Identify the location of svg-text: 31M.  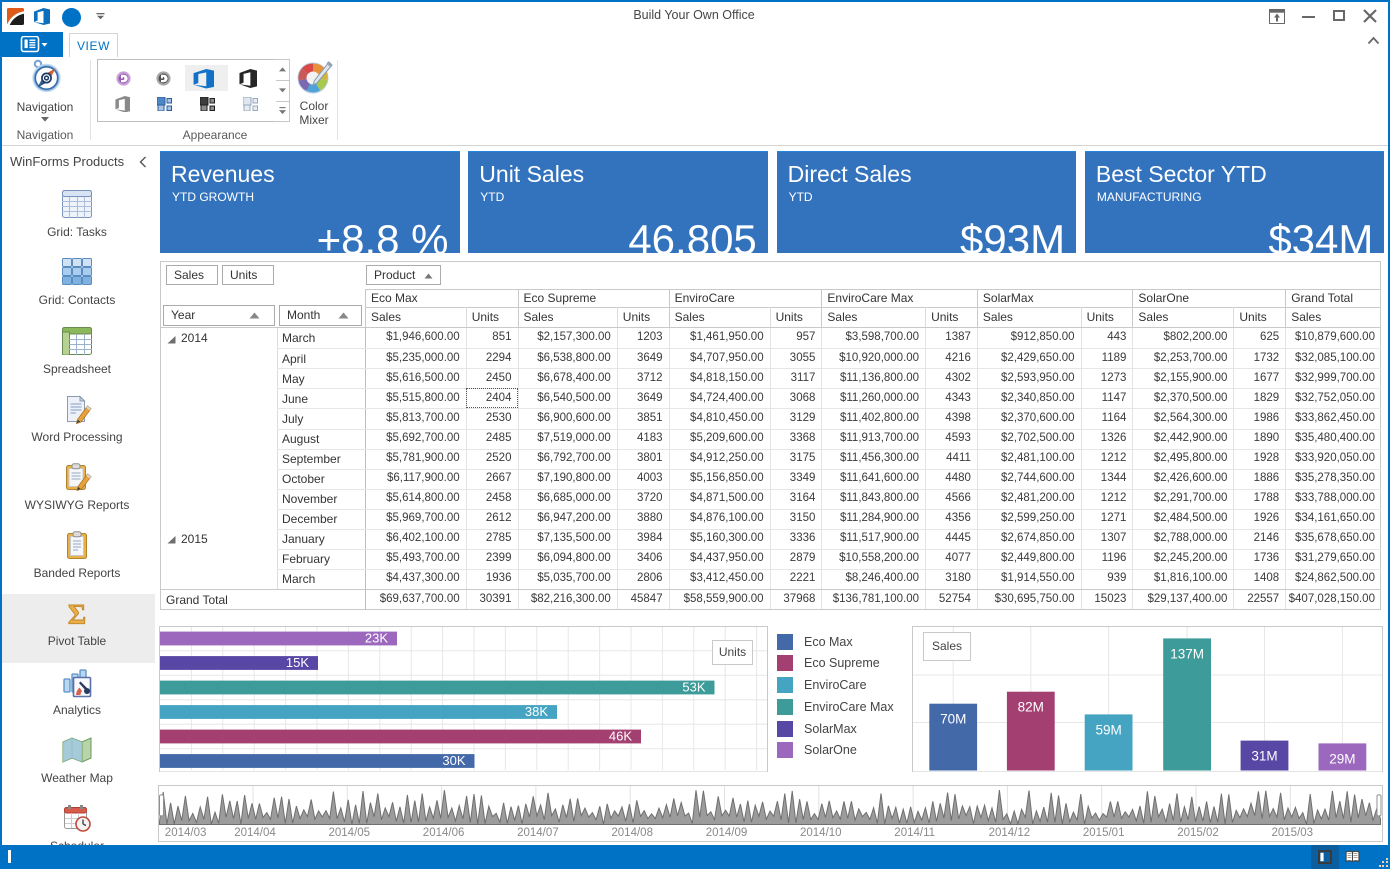
(1264, 756).